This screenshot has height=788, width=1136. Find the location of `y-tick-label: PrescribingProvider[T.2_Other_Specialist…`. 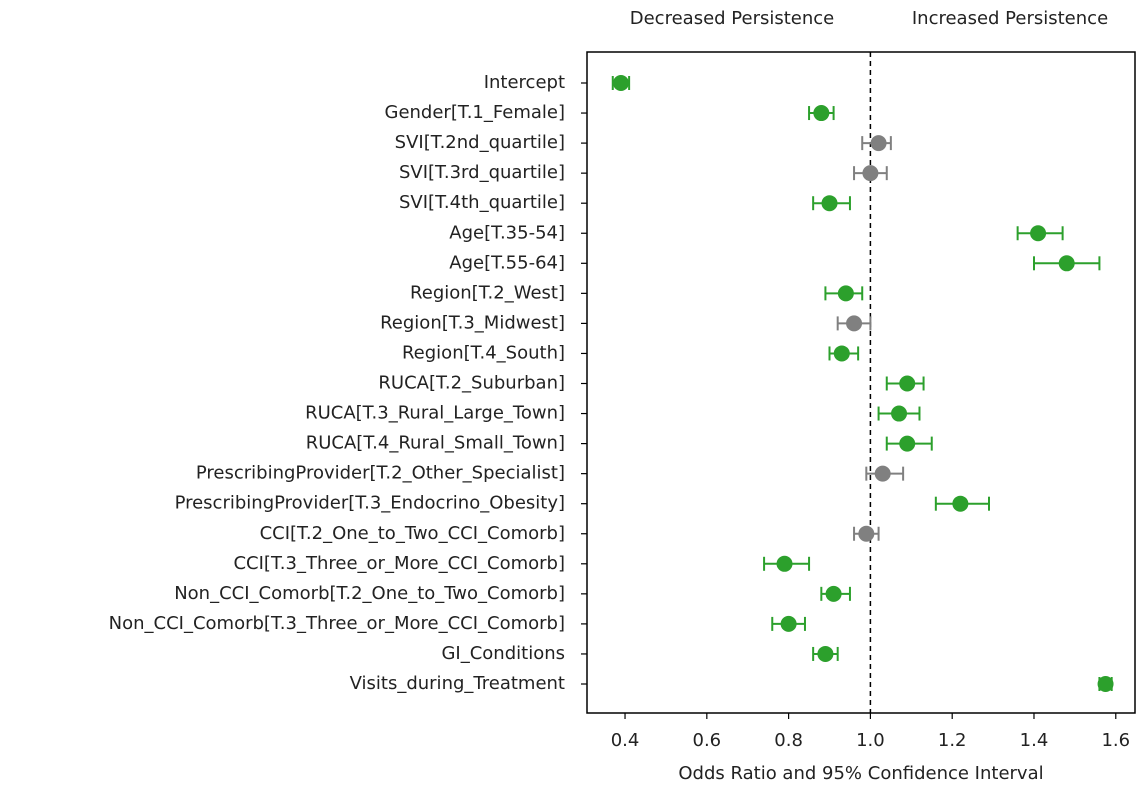

y-tick-label: PrescribingProvider[T.2_Other_Specialist… is located at coordinates (380, 473).